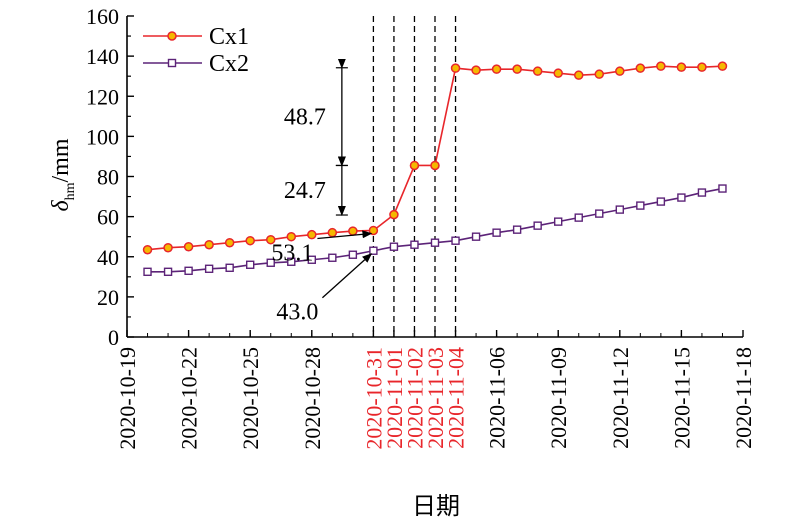 The width and height of the screenshot is (800, 524). I want to click on x-tick-label-highlight: 2020-11-02, so click(414, 398).